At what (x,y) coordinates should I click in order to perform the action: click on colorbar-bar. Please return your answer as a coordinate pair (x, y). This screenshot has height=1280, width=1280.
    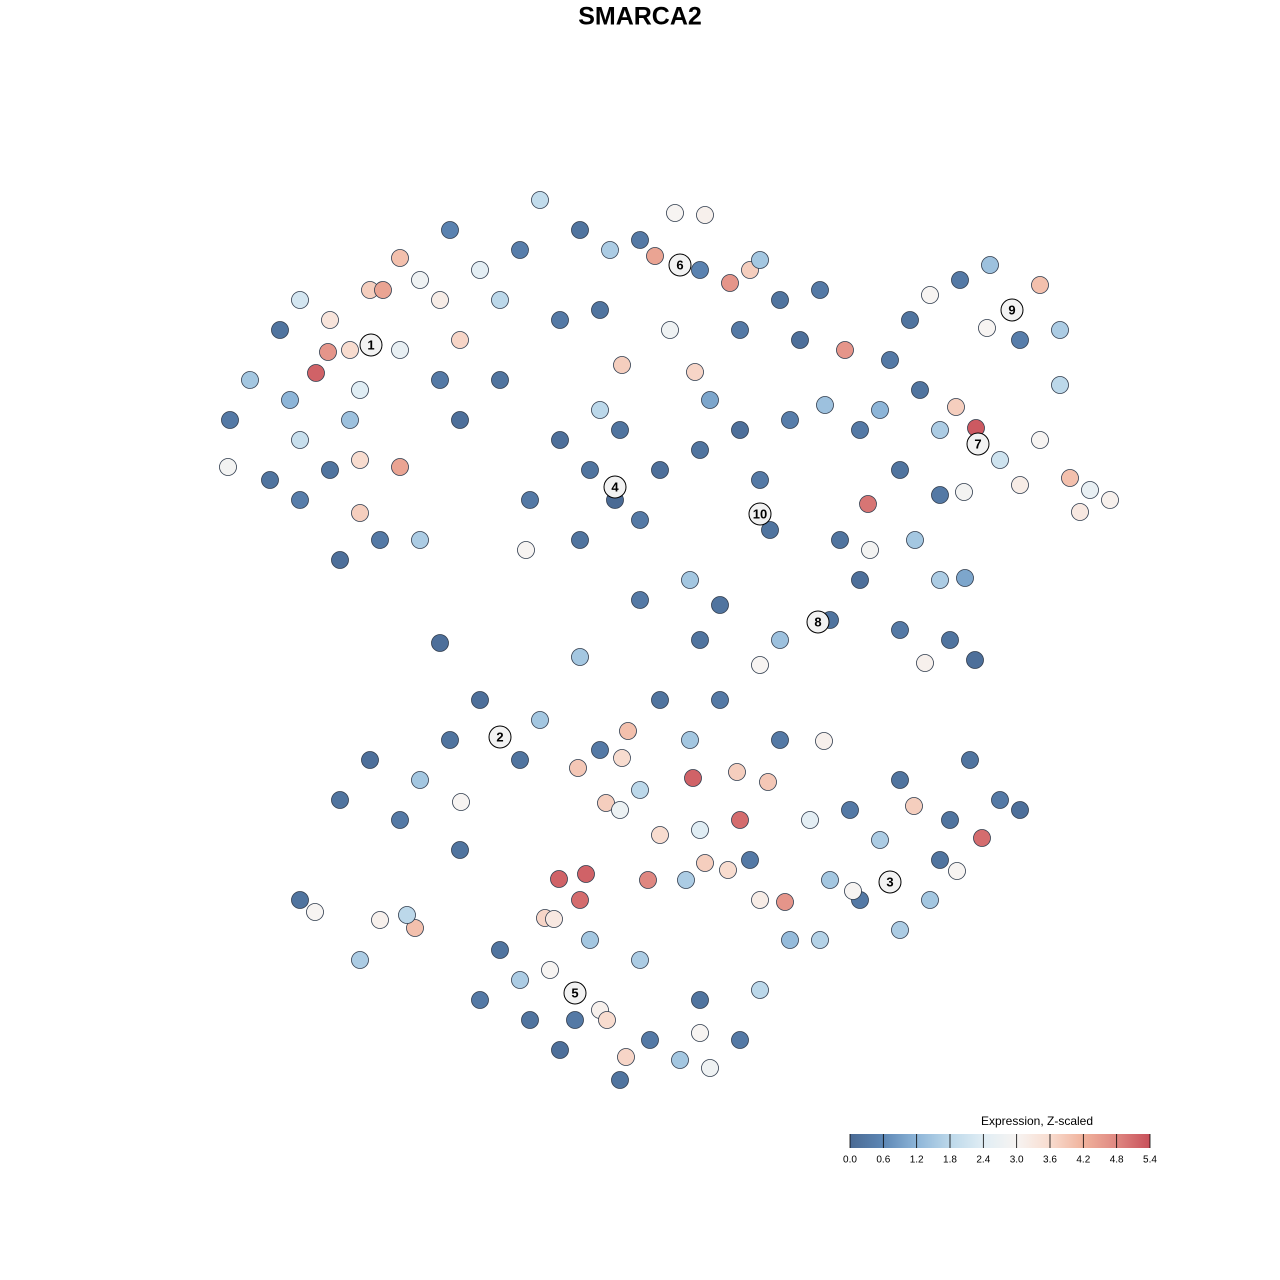
    Looking at the image, I should click on (1000, 1141).